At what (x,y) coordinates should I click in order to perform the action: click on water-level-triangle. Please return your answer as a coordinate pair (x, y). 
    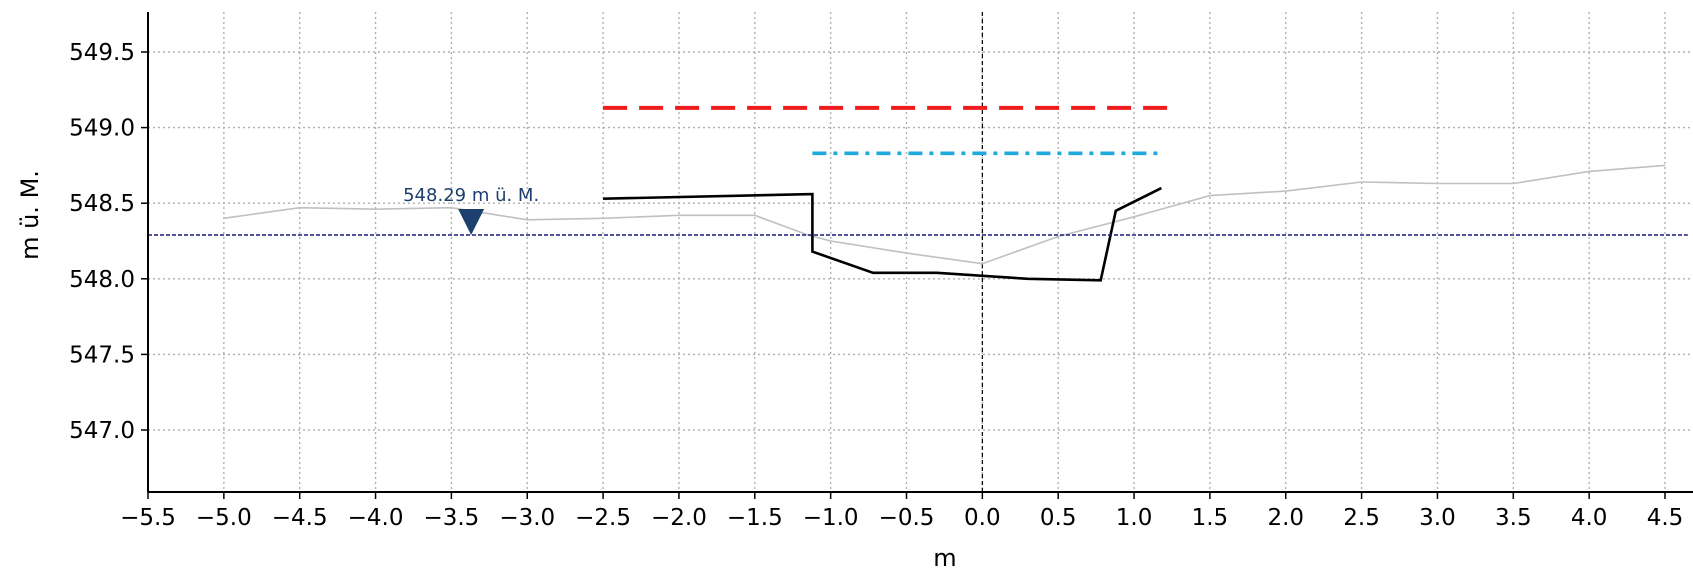
    Looking at the image, I should click on (471, 221).